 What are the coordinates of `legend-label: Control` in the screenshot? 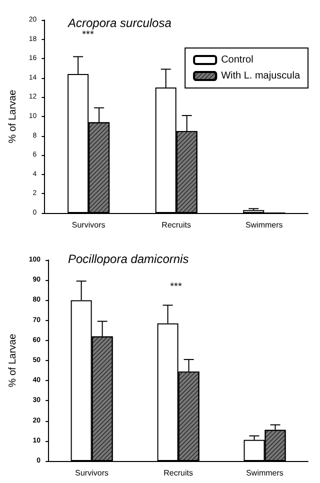 It's located at (237, 60).